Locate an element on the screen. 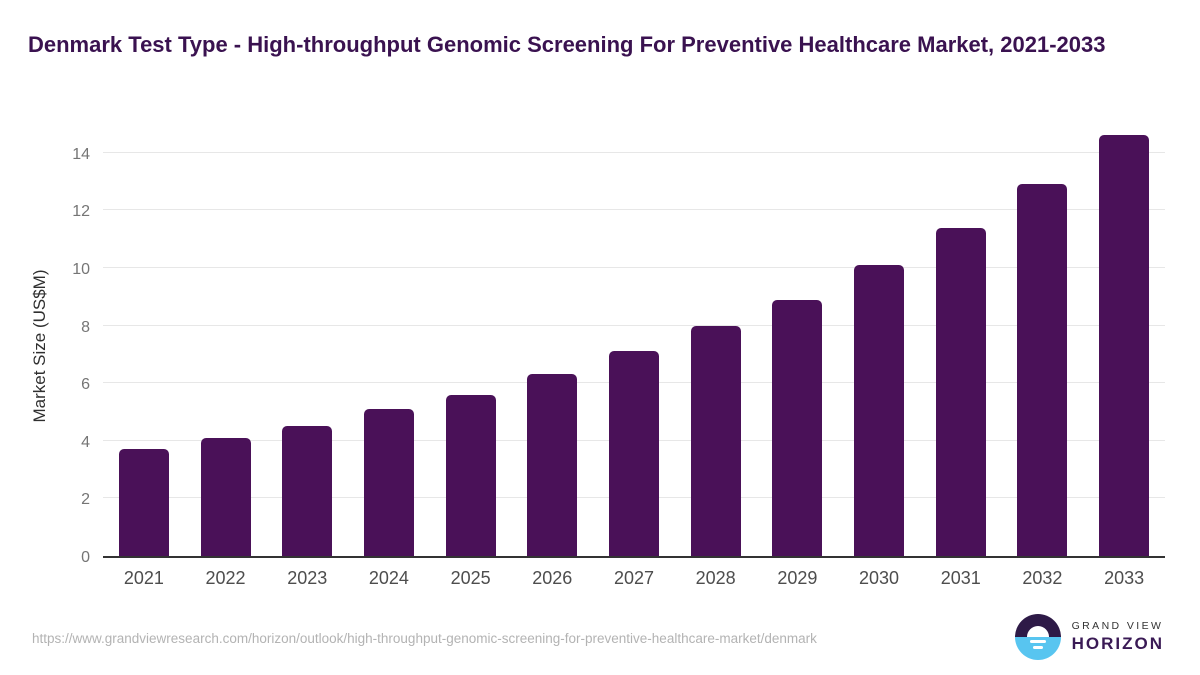 Image resolution: width=1200 pixels, height=675 pixels. bar-2021 is located at coordinates (143, 502).